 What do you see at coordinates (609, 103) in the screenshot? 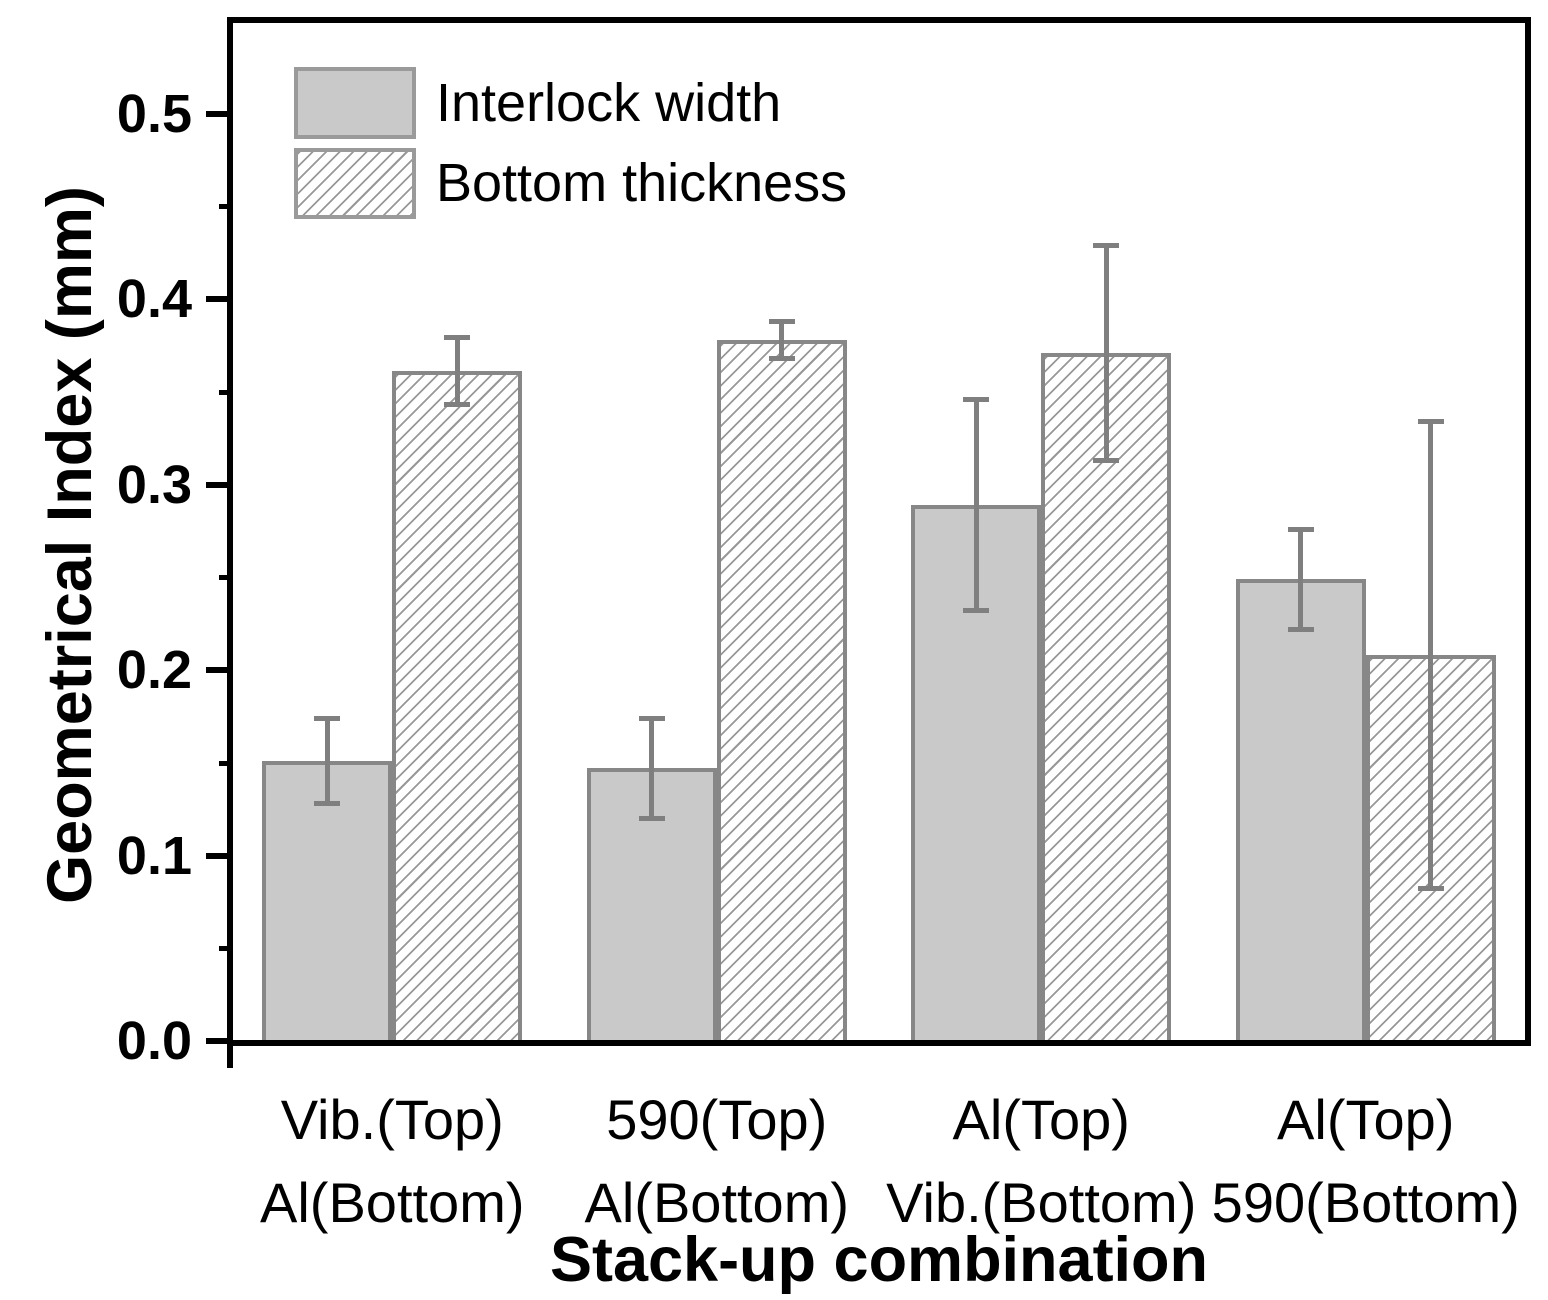
I see `legend-label-interlock-width: Interlock width` at bounding box center [609, 103].